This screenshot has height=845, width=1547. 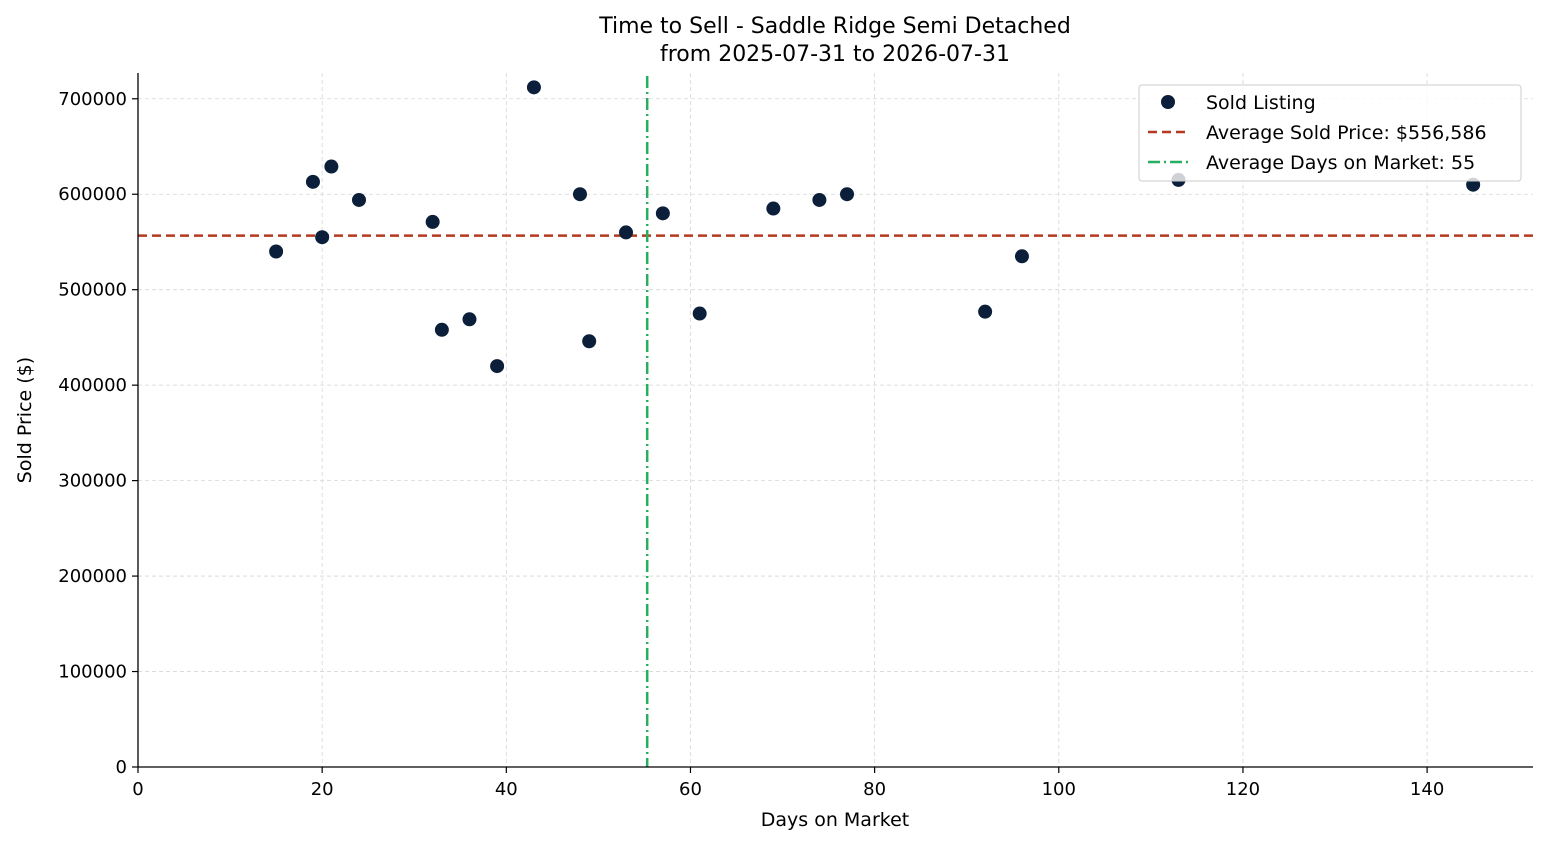 What do you see at coordinates (92, 672) in the screenshot?
I see `y-tick-label: 100000` at bounding box center [92, 672].